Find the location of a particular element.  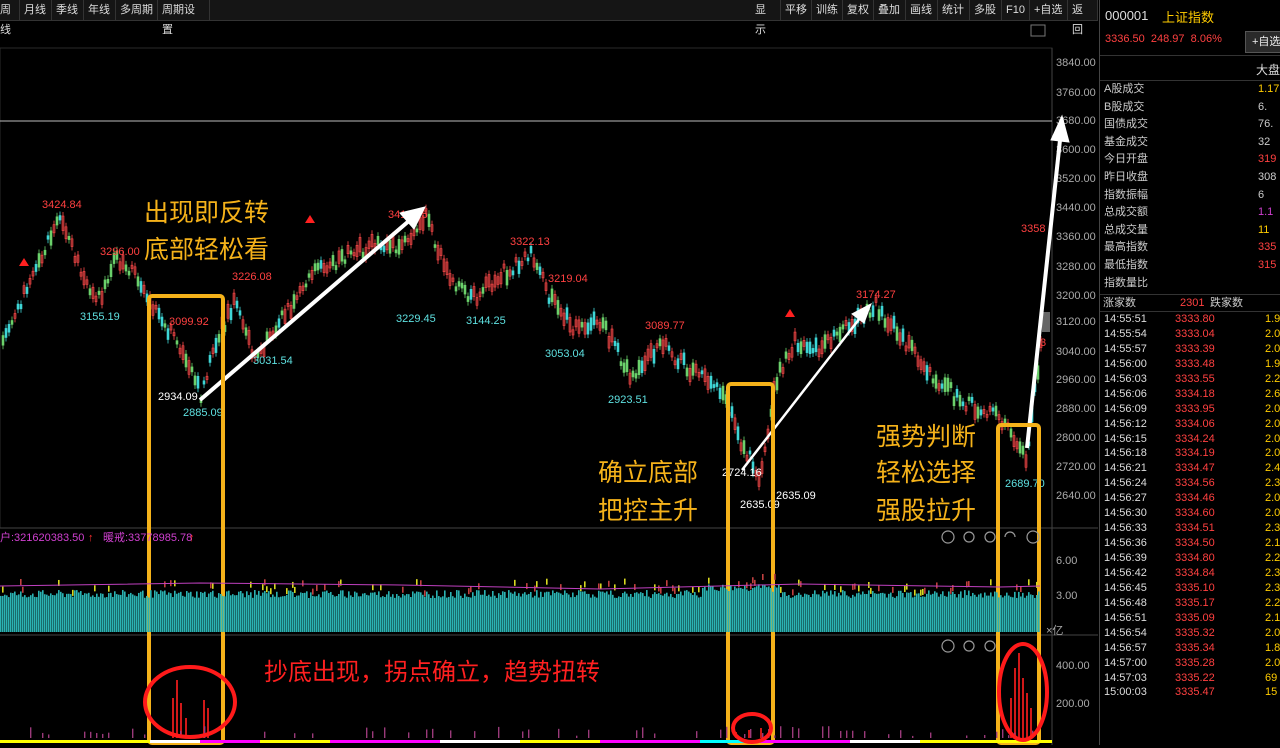

refresh-icon is located at coordinates (1010, 534).